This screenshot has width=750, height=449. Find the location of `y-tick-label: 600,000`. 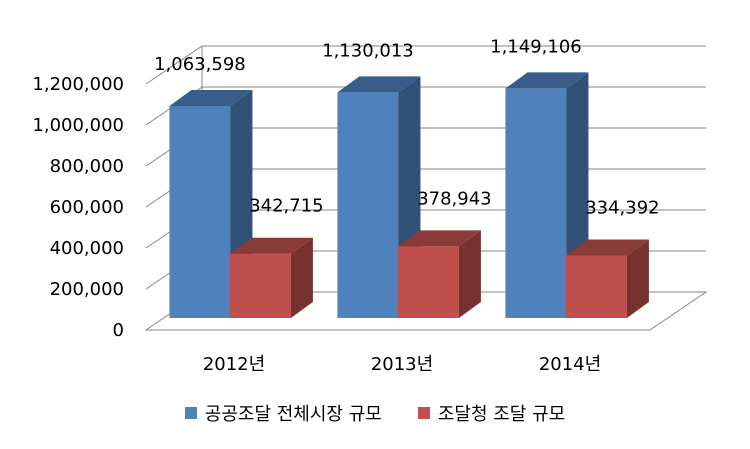

y-tick-label: 600,000 is located at coordinates (87, 207).